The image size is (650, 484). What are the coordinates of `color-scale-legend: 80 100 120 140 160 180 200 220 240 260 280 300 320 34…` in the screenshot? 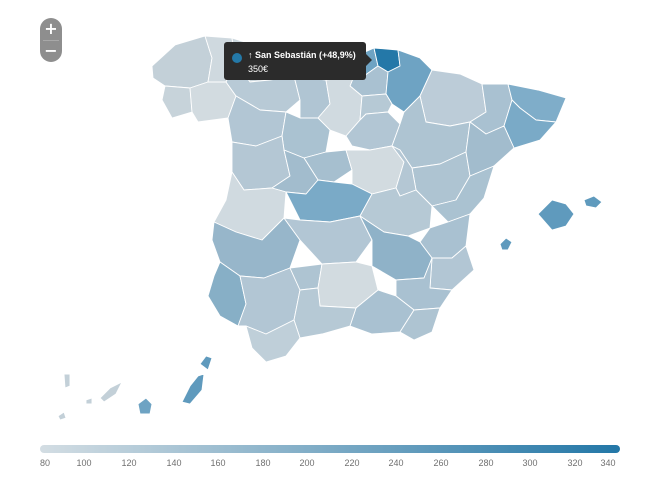 It's located at (330, 460).